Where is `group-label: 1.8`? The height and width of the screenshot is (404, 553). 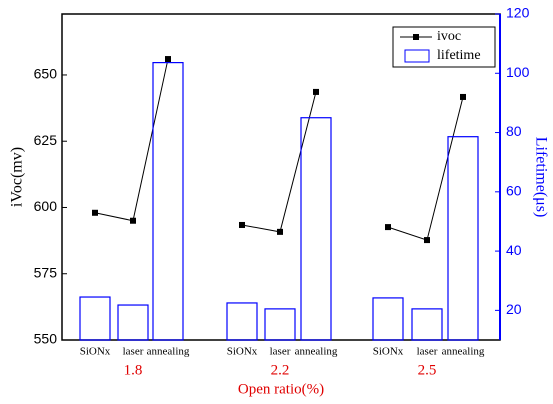 group-label: 1.8 is located at coordinates (133, 370).